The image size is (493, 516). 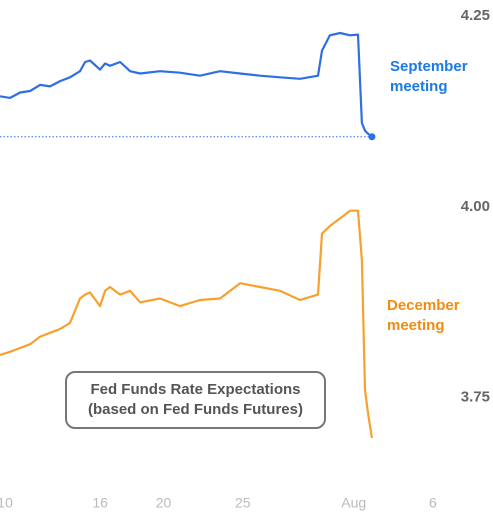 I want to click on x-tick-label: 10, so click(x=6, y=503).